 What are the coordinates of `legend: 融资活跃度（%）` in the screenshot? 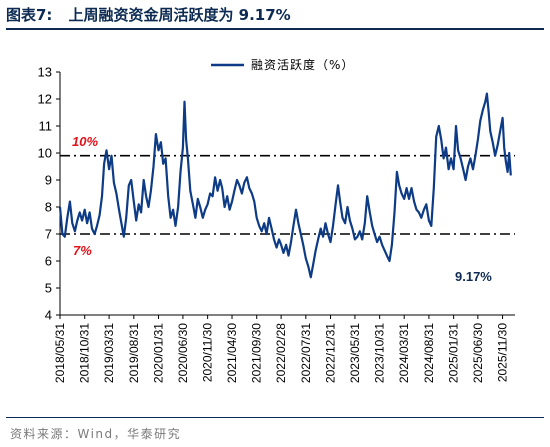 It's located at (282, 64).